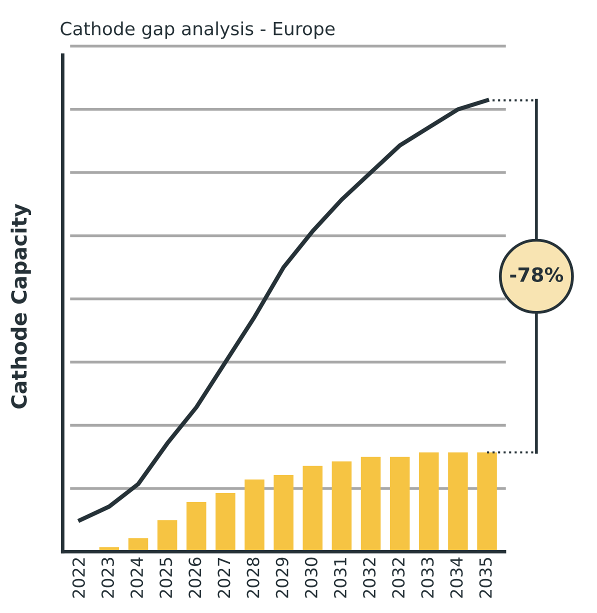 The width and height of the screenshot is (597, 613). What do you see at coordinates (282, 578) in the screenshot?
I see `x-tick-label: 2029` at bounding box center [282, 578].